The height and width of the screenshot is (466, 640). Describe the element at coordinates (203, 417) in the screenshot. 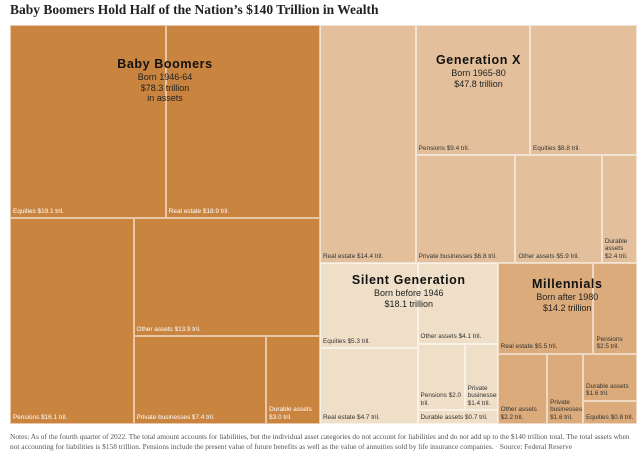

I see `value-label: $7.4 tril.` at that location.